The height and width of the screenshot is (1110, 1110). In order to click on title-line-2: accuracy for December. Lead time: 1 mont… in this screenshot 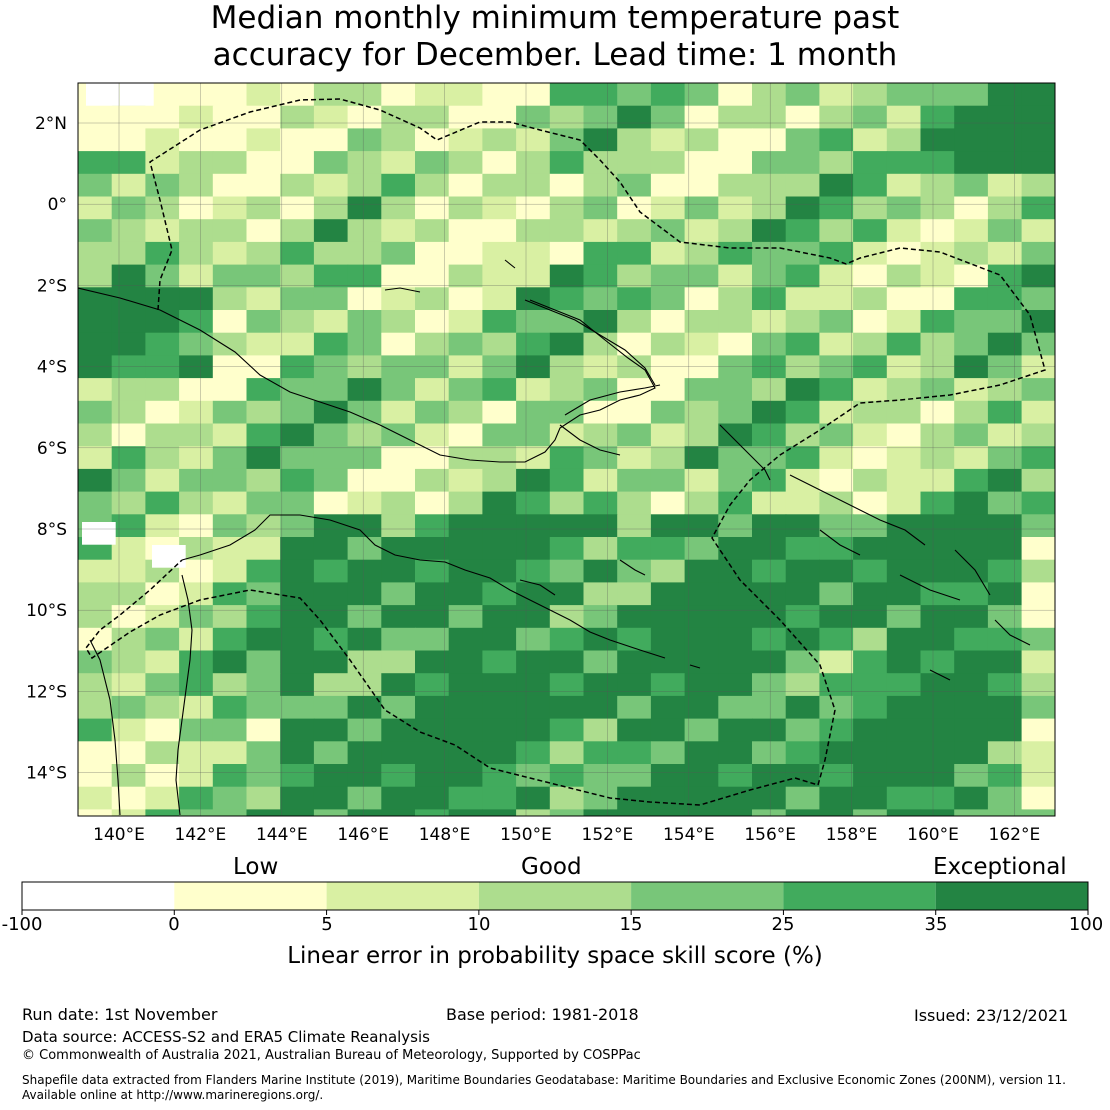, I will do `click(555, 55)`.